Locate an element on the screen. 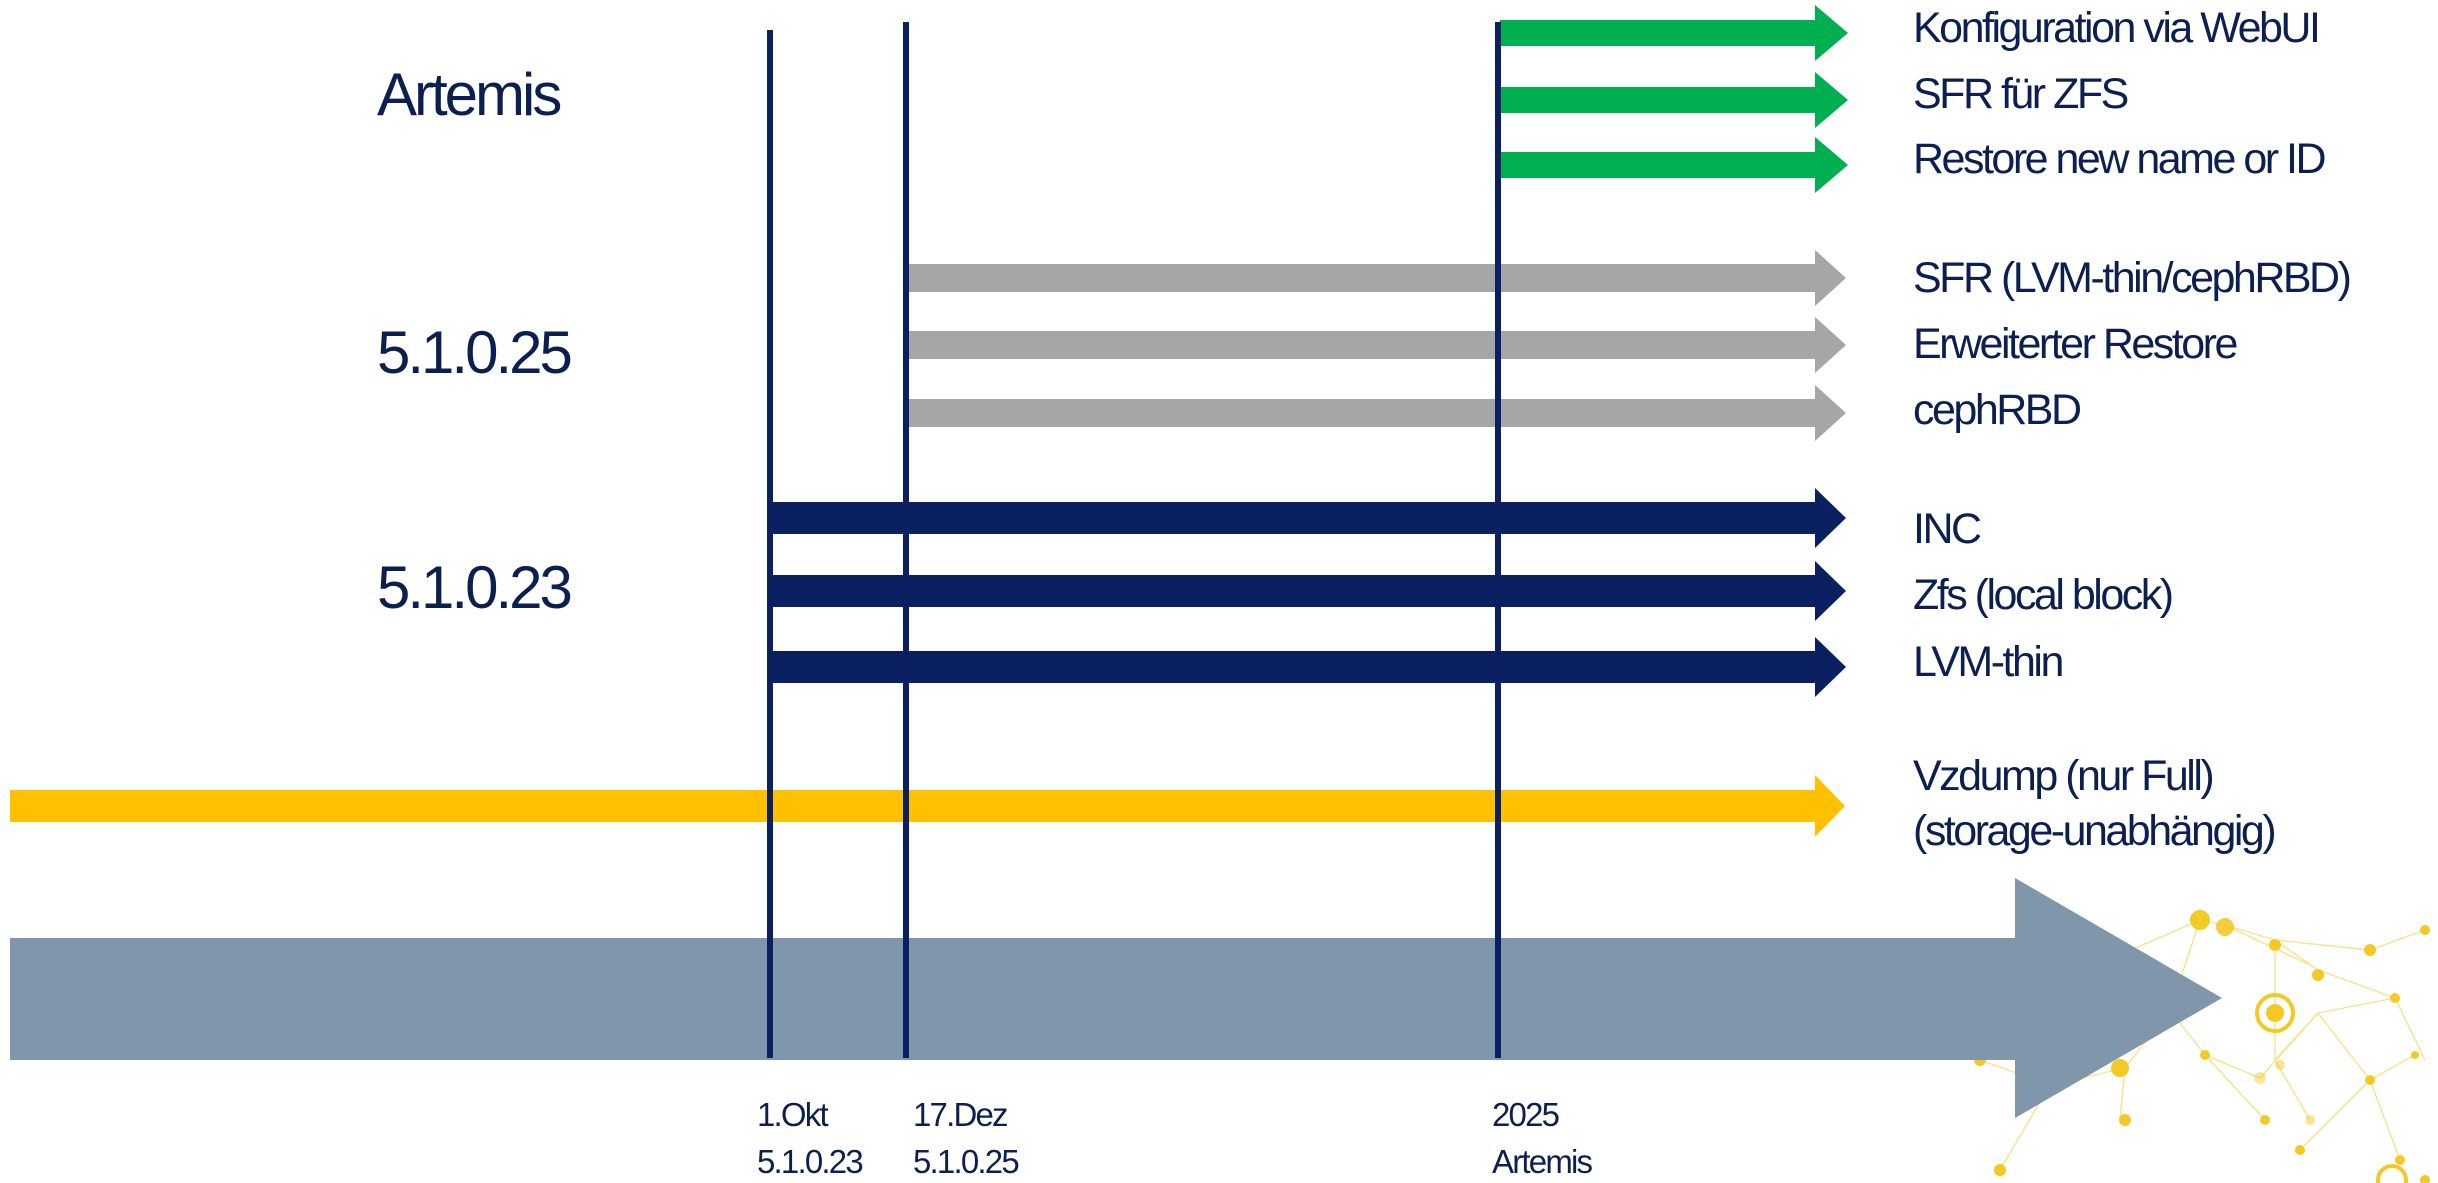  feature-label: Konfiguration via WebUI is located at coordinates (2115, 28).